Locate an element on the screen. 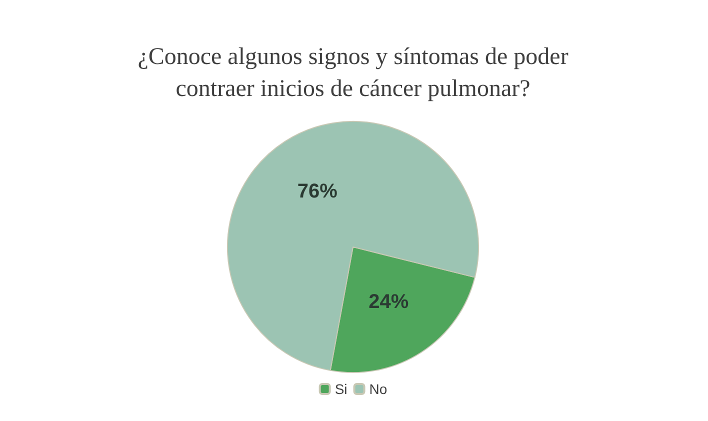 The image size is (708, 421). data-label: 24% is located at coordinates (388, 302).